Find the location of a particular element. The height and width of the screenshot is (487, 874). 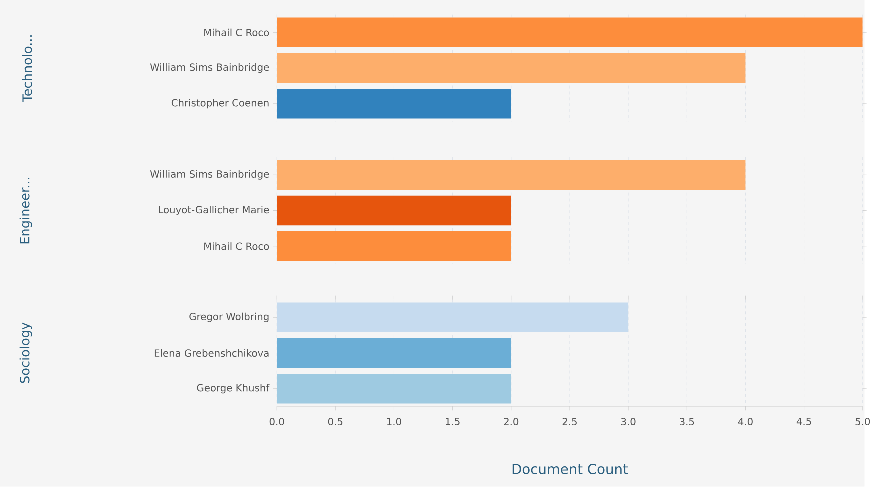

x-tick-label: 4.0 is located at coordinates (745, 422).